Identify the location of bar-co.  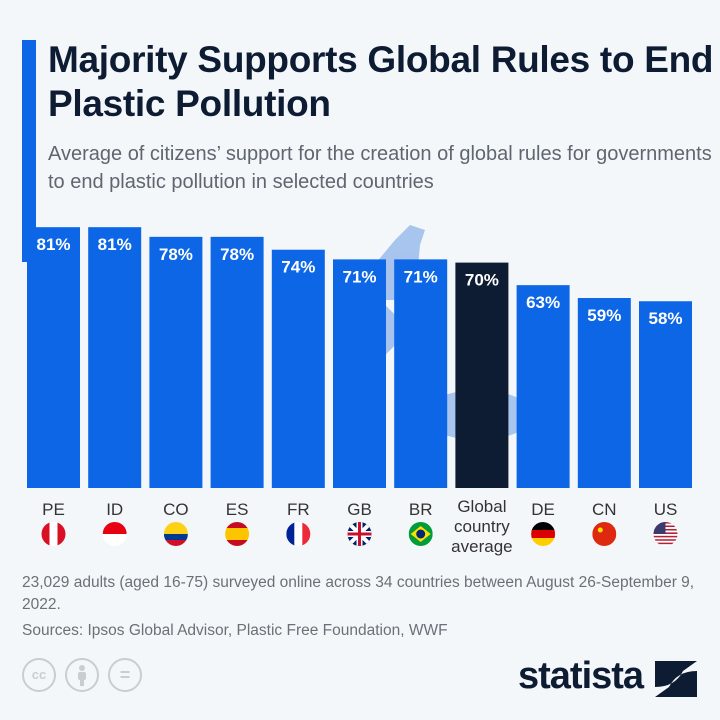
(176, 362).